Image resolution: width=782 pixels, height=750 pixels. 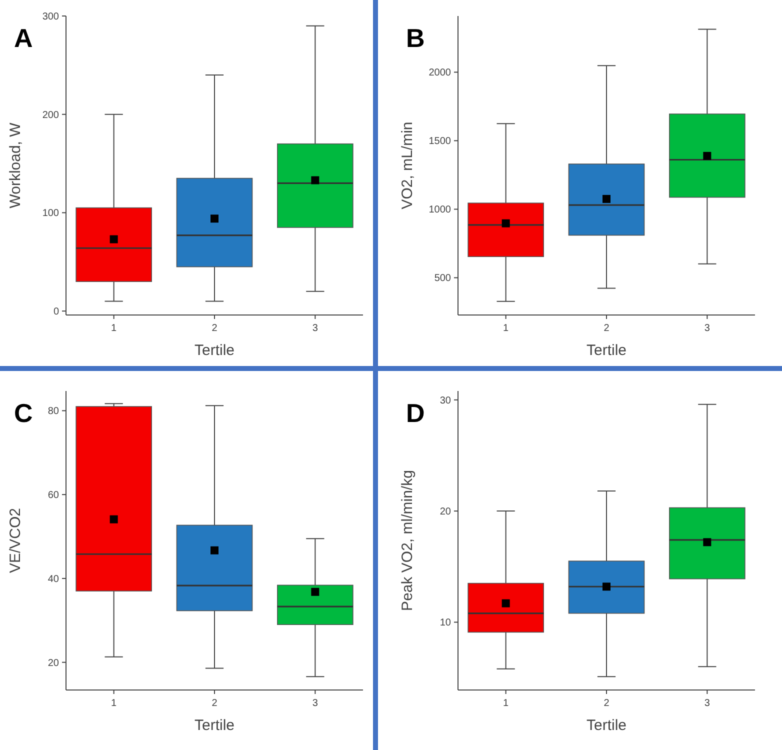 I want to click on y-tick-label: 200, so click(x=51, y=115).